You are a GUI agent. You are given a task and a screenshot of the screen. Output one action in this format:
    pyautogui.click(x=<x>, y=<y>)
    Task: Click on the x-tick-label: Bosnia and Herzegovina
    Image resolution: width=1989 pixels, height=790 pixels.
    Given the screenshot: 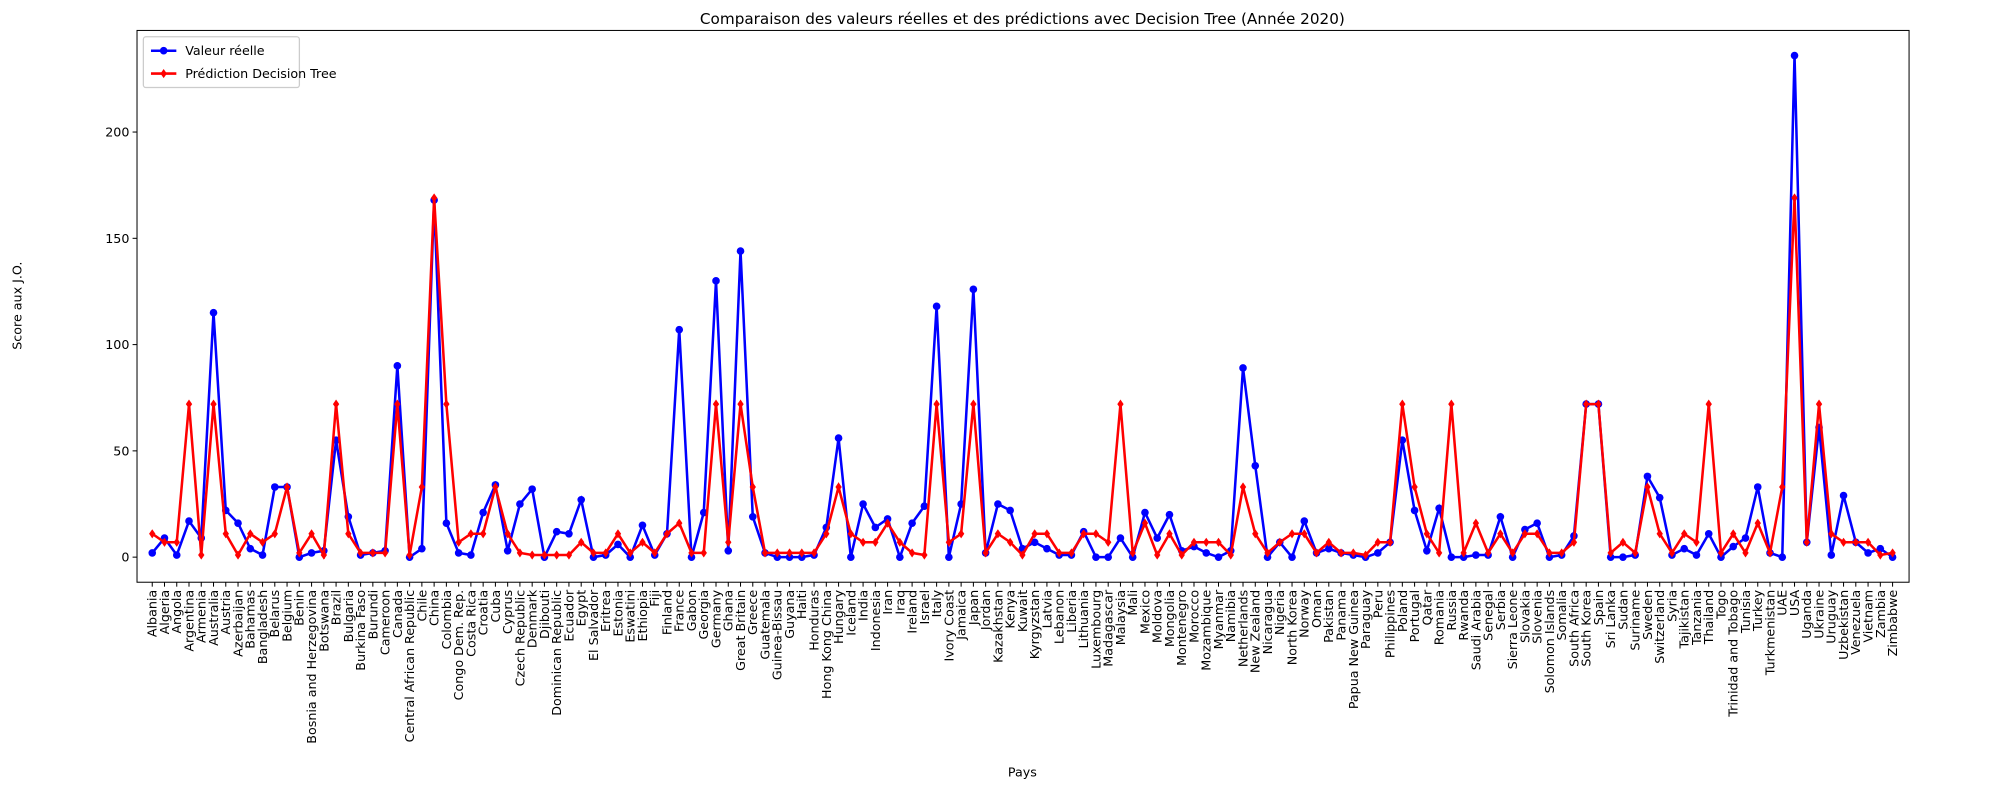 What is the action you would take?
    pyautogui.click(x=311, y=667)
    